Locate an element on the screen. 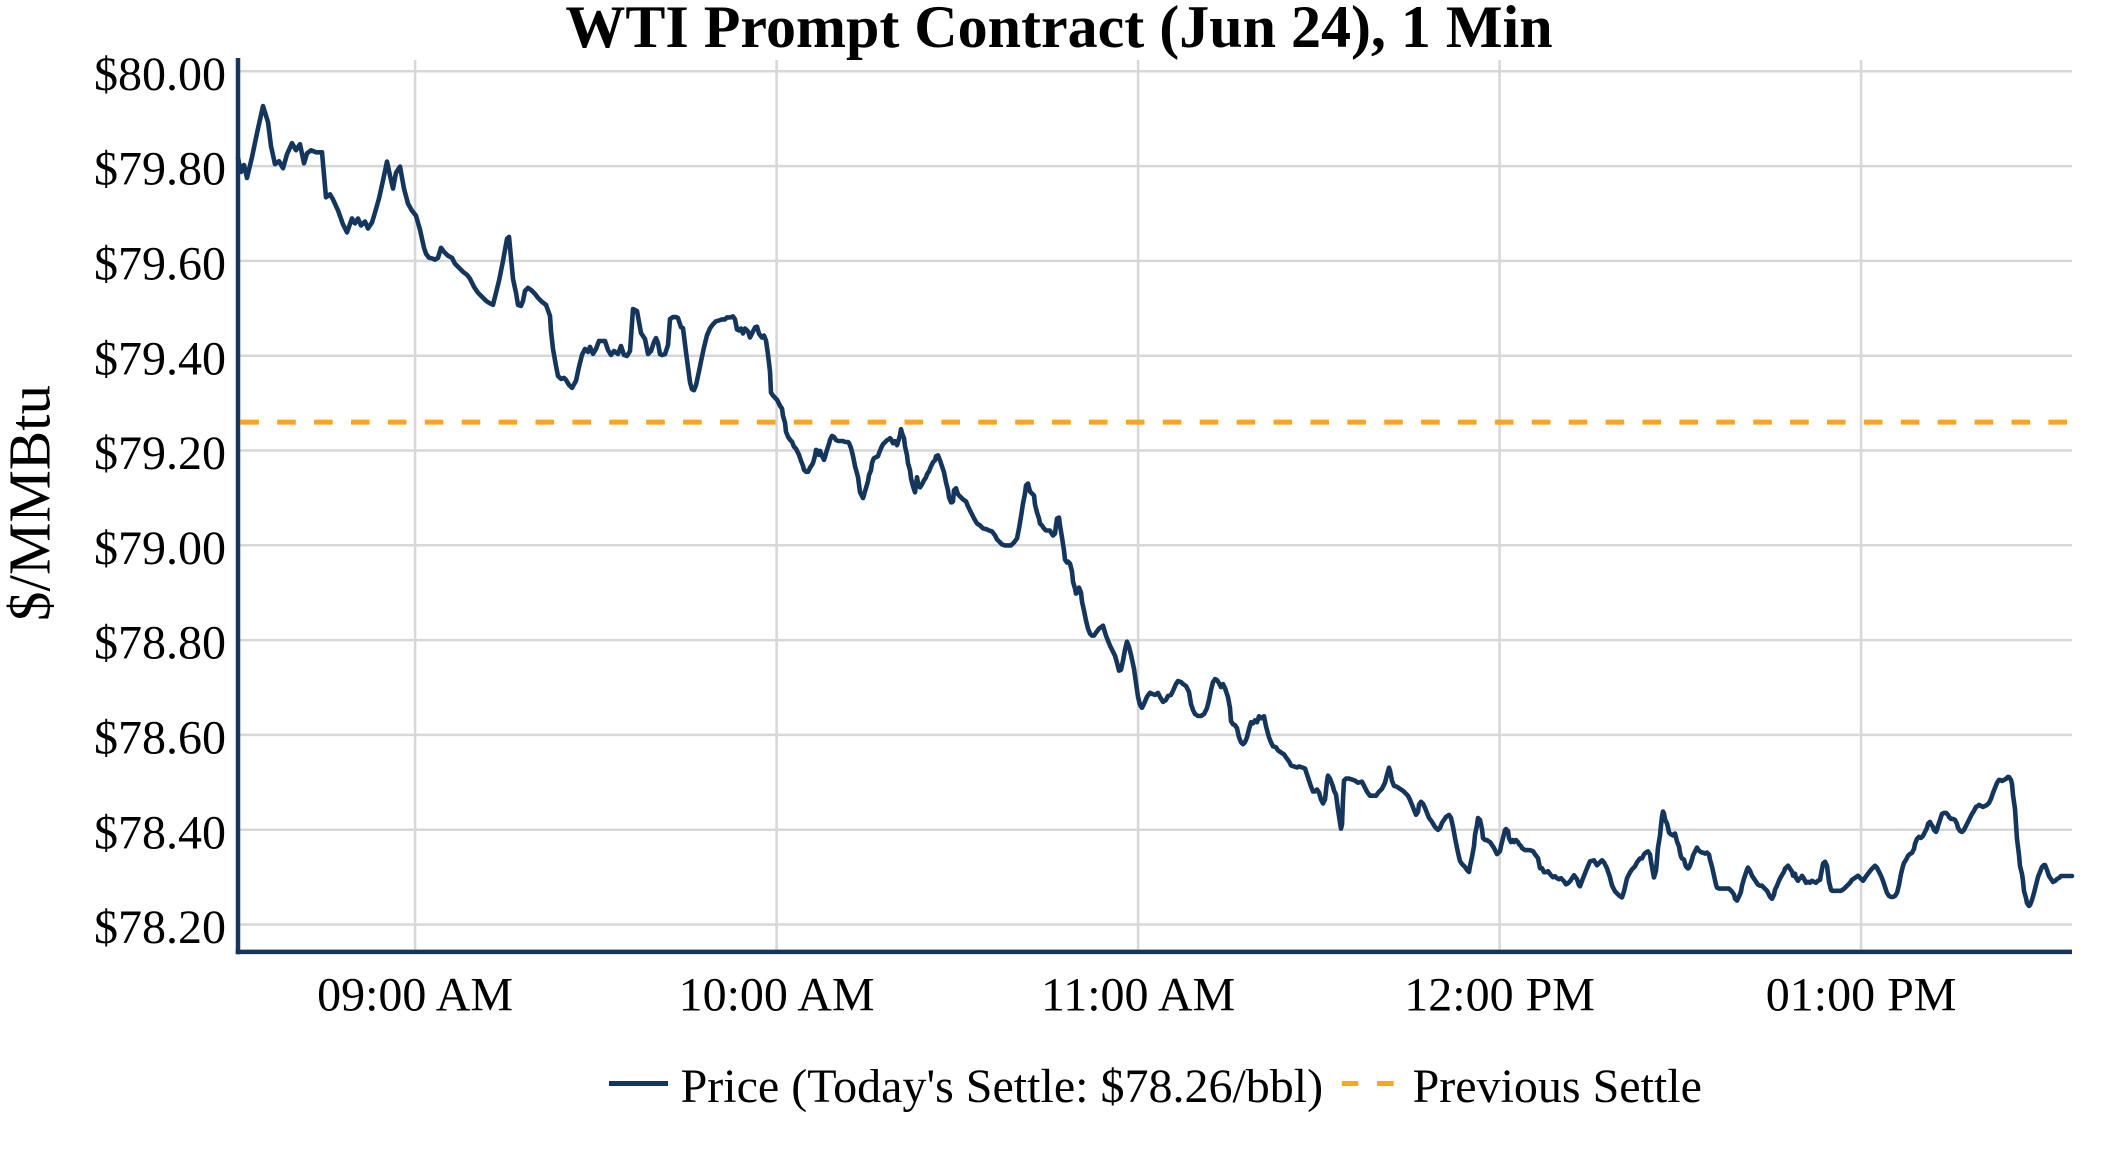 The width and height of the screenshot is (2112, 1152). svg-text: 12:00 PM is located at coordinates (1499, 995).